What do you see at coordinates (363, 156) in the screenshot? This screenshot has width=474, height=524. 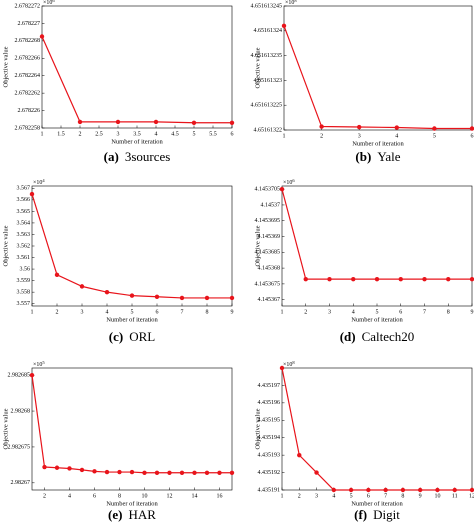 I see `caption-label: (b)` at bounding box center [363, 156].